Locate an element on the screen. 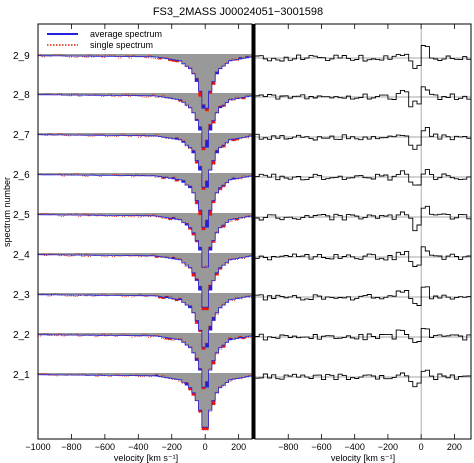 The height and width of the screenshot is (463, 474). panel-divider is located at coordinates (253, 231).